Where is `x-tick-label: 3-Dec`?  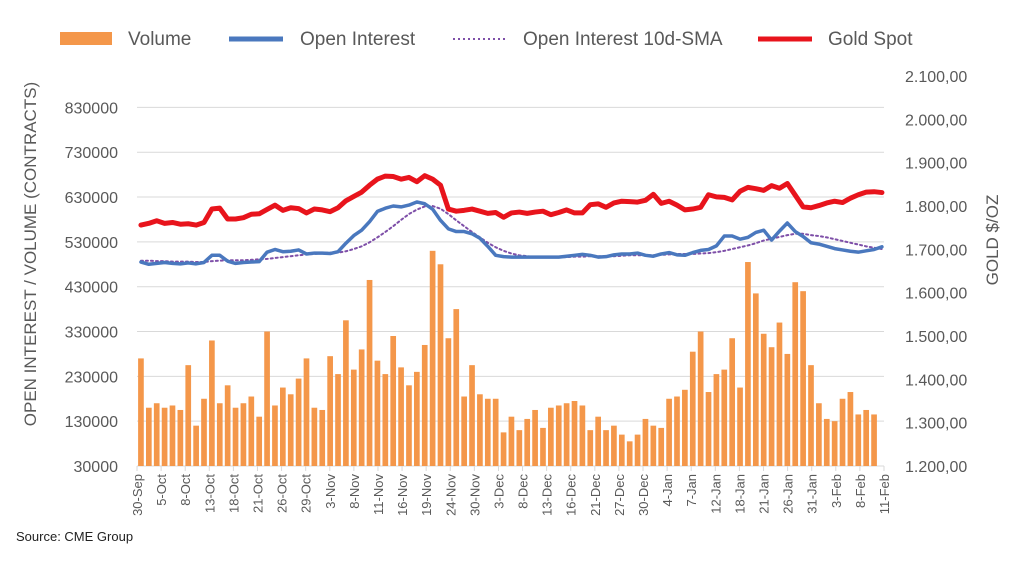
x-tick-label: 3-Dec is located at coordinates (498, 491).